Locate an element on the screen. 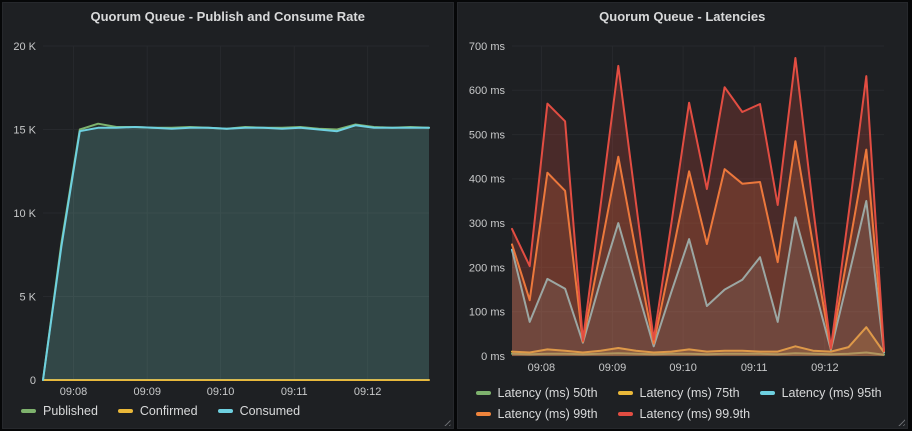 Image resolution: width=912 pixels, height=431 pixels. y-tick-label: 600 ms is located at coordinates (486, 91).